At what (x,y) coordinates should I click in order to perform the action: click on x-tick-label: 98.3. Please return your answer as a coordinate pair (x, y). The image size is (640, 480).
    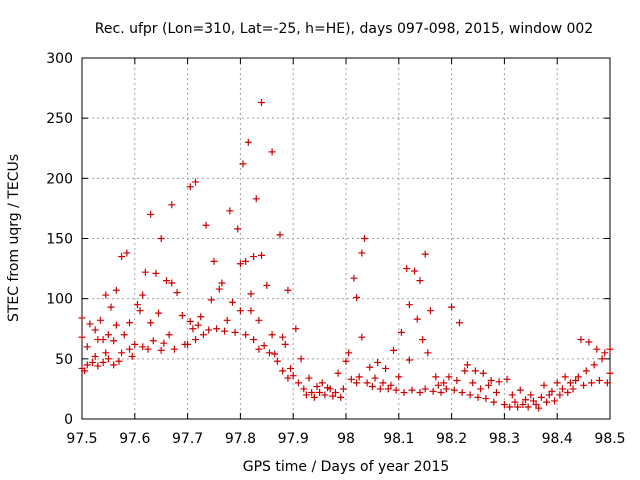
    Looking at the image, I should click on (504, 439).